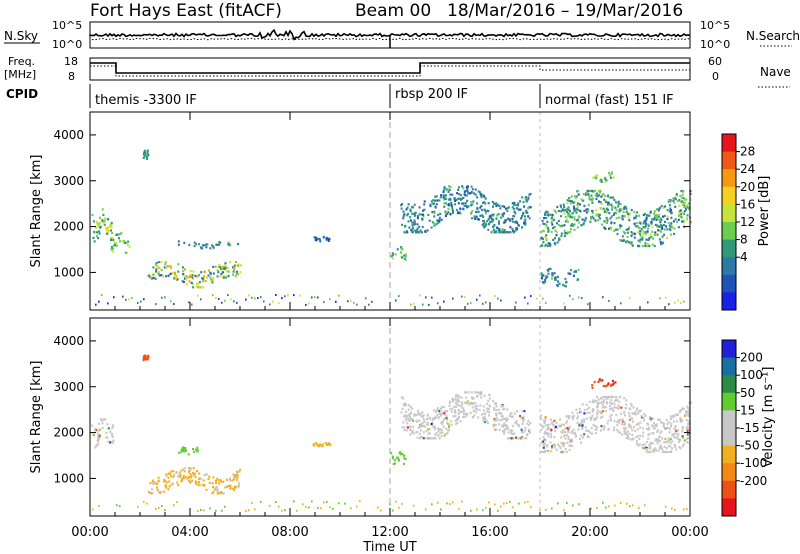 This screenshot has height=554, width=800. Describe the element at coordinates (389, 547) in the screenshot. I see `time-axis-label: Time UT` at that location.